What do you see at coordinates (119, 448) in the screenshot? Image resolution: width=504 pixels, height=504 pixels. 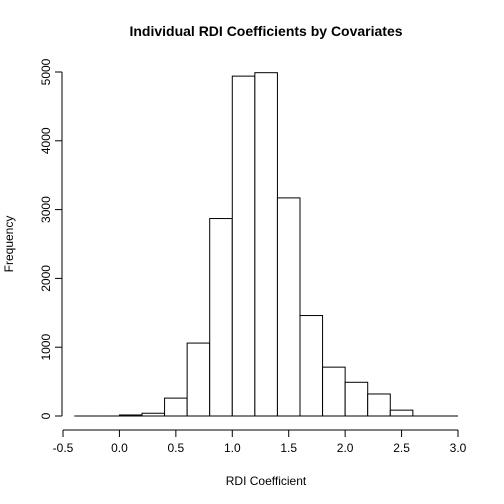 I see `x-tick-label: 0.0` at bounding box center [119, 448].